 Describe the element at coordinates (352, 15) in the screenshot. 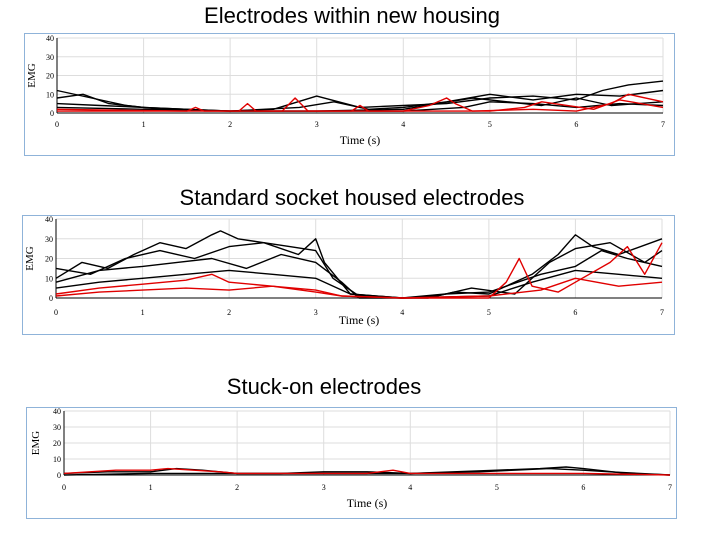

I see `chart-1-title: Electrodes within new housing` at that location.